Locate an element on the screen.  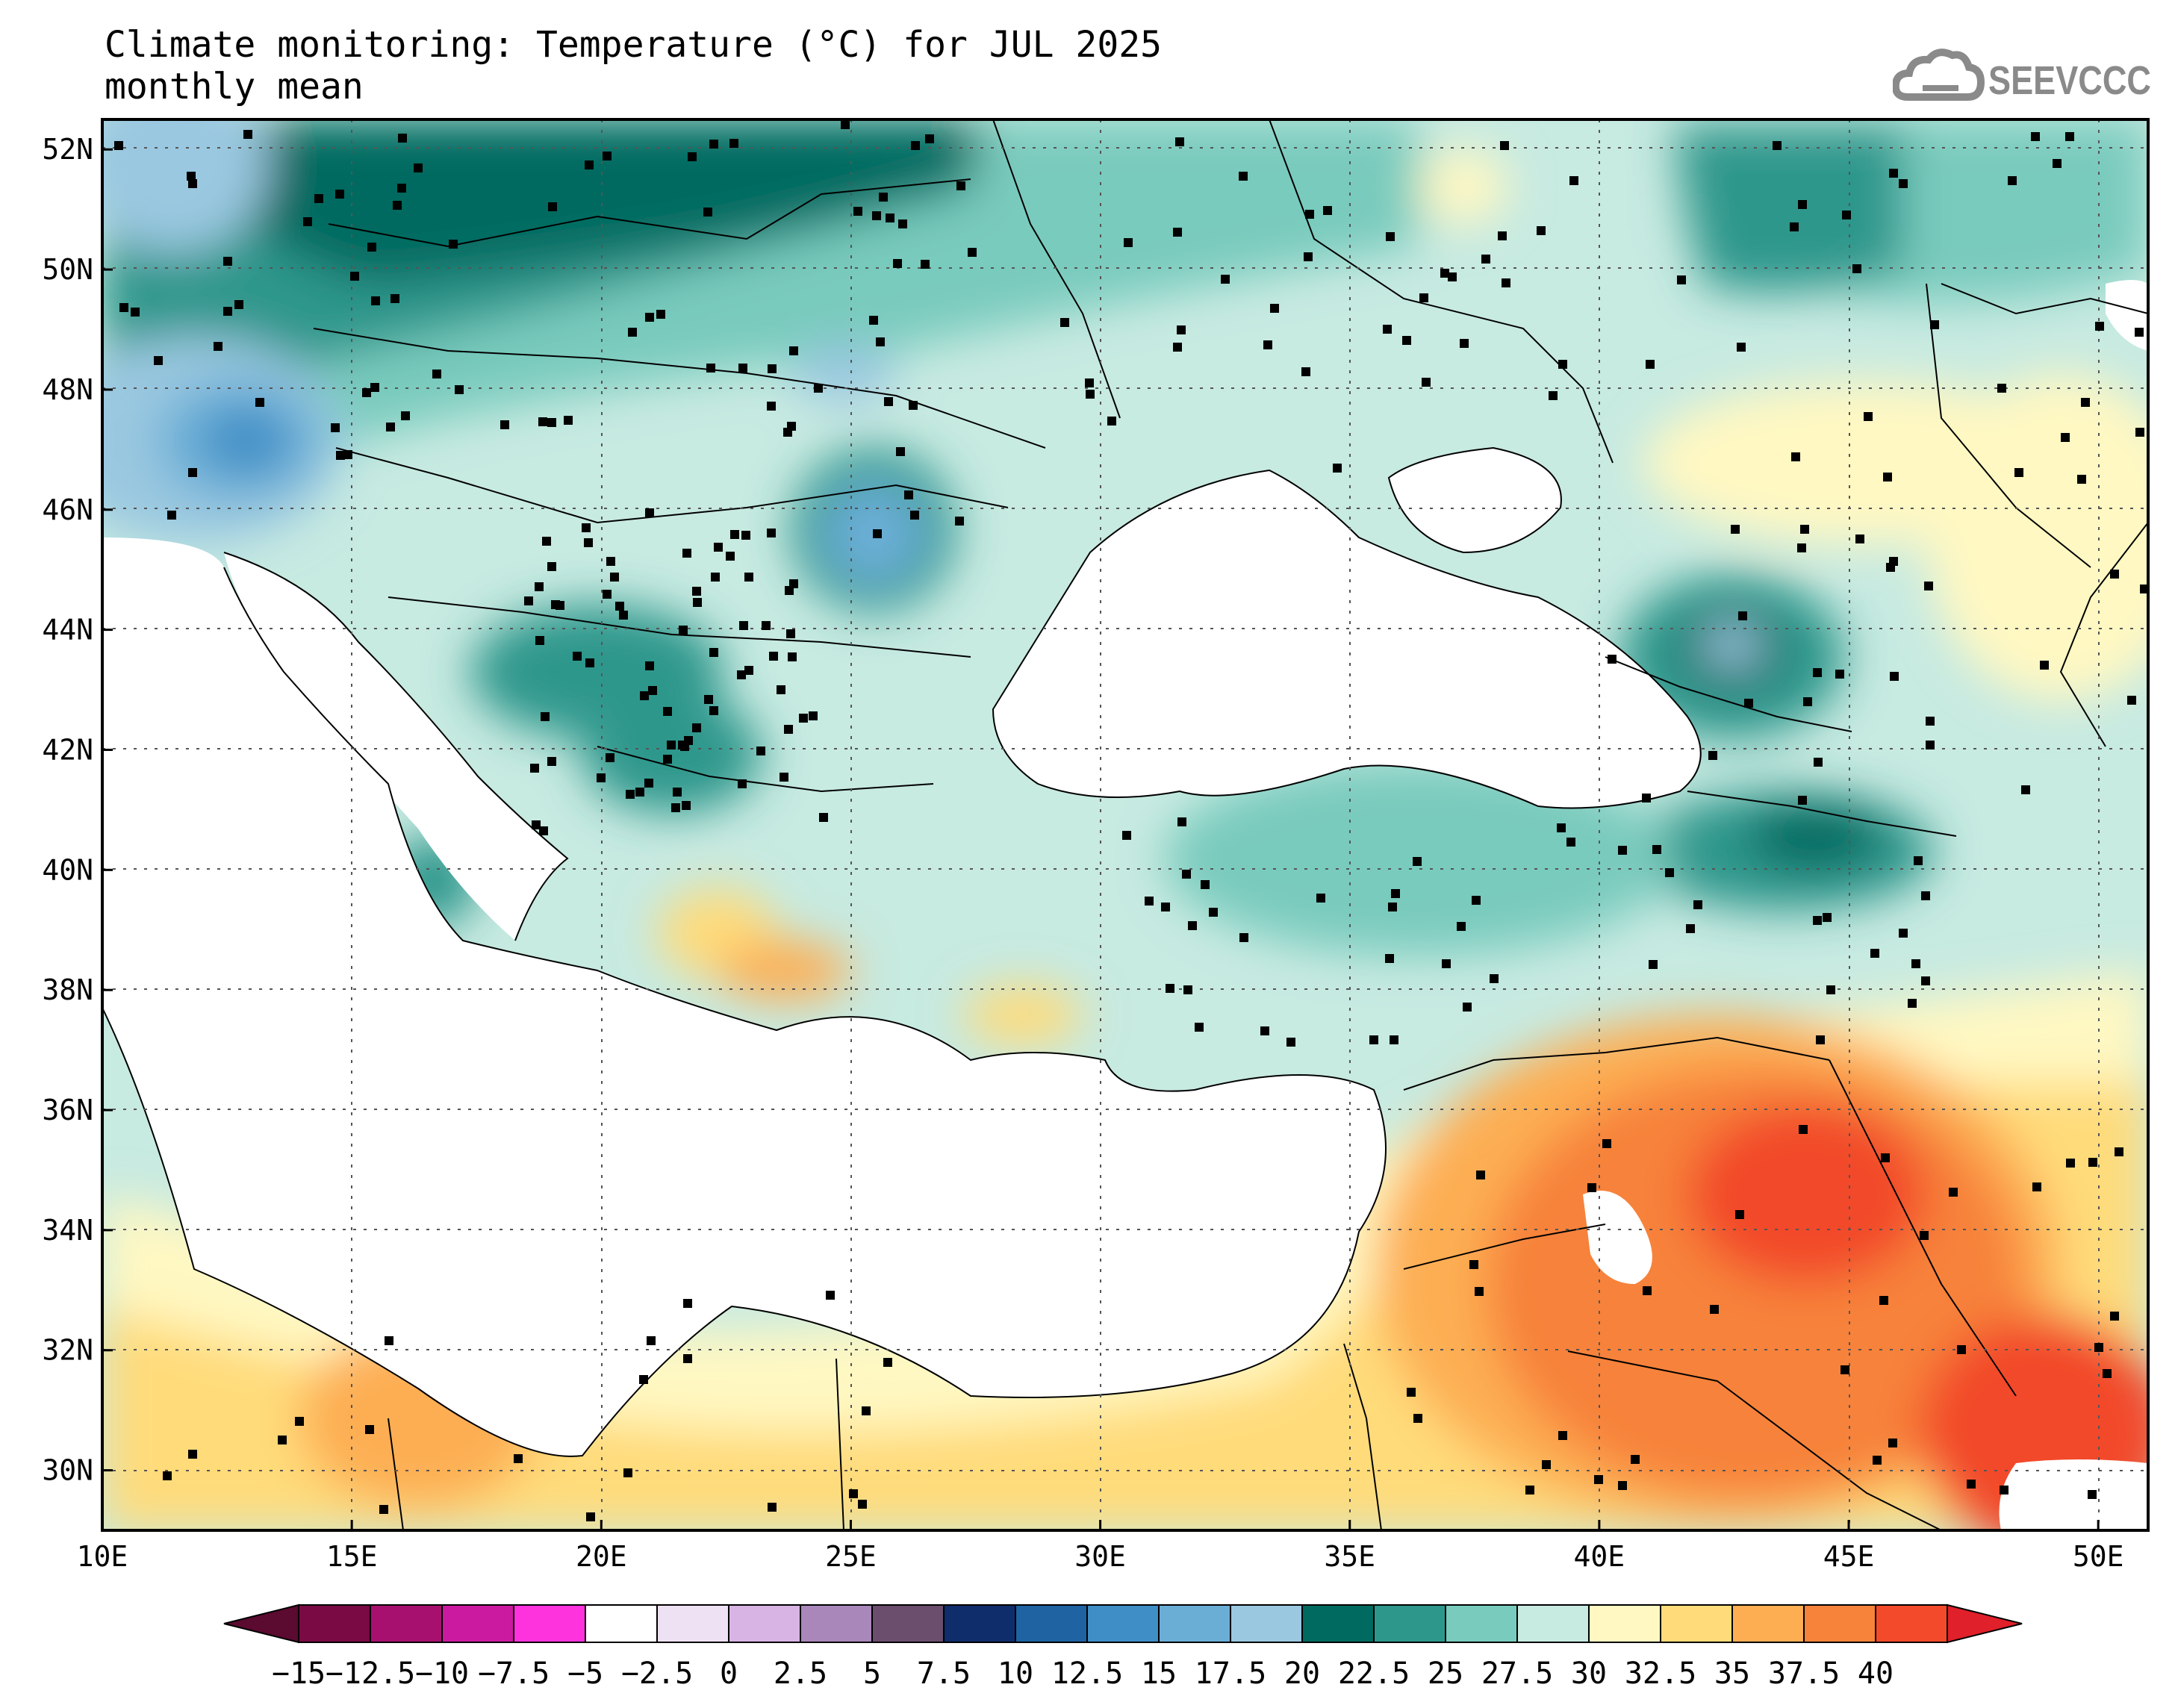
y-tick-label: 38N is located at coordinates (67, 989).